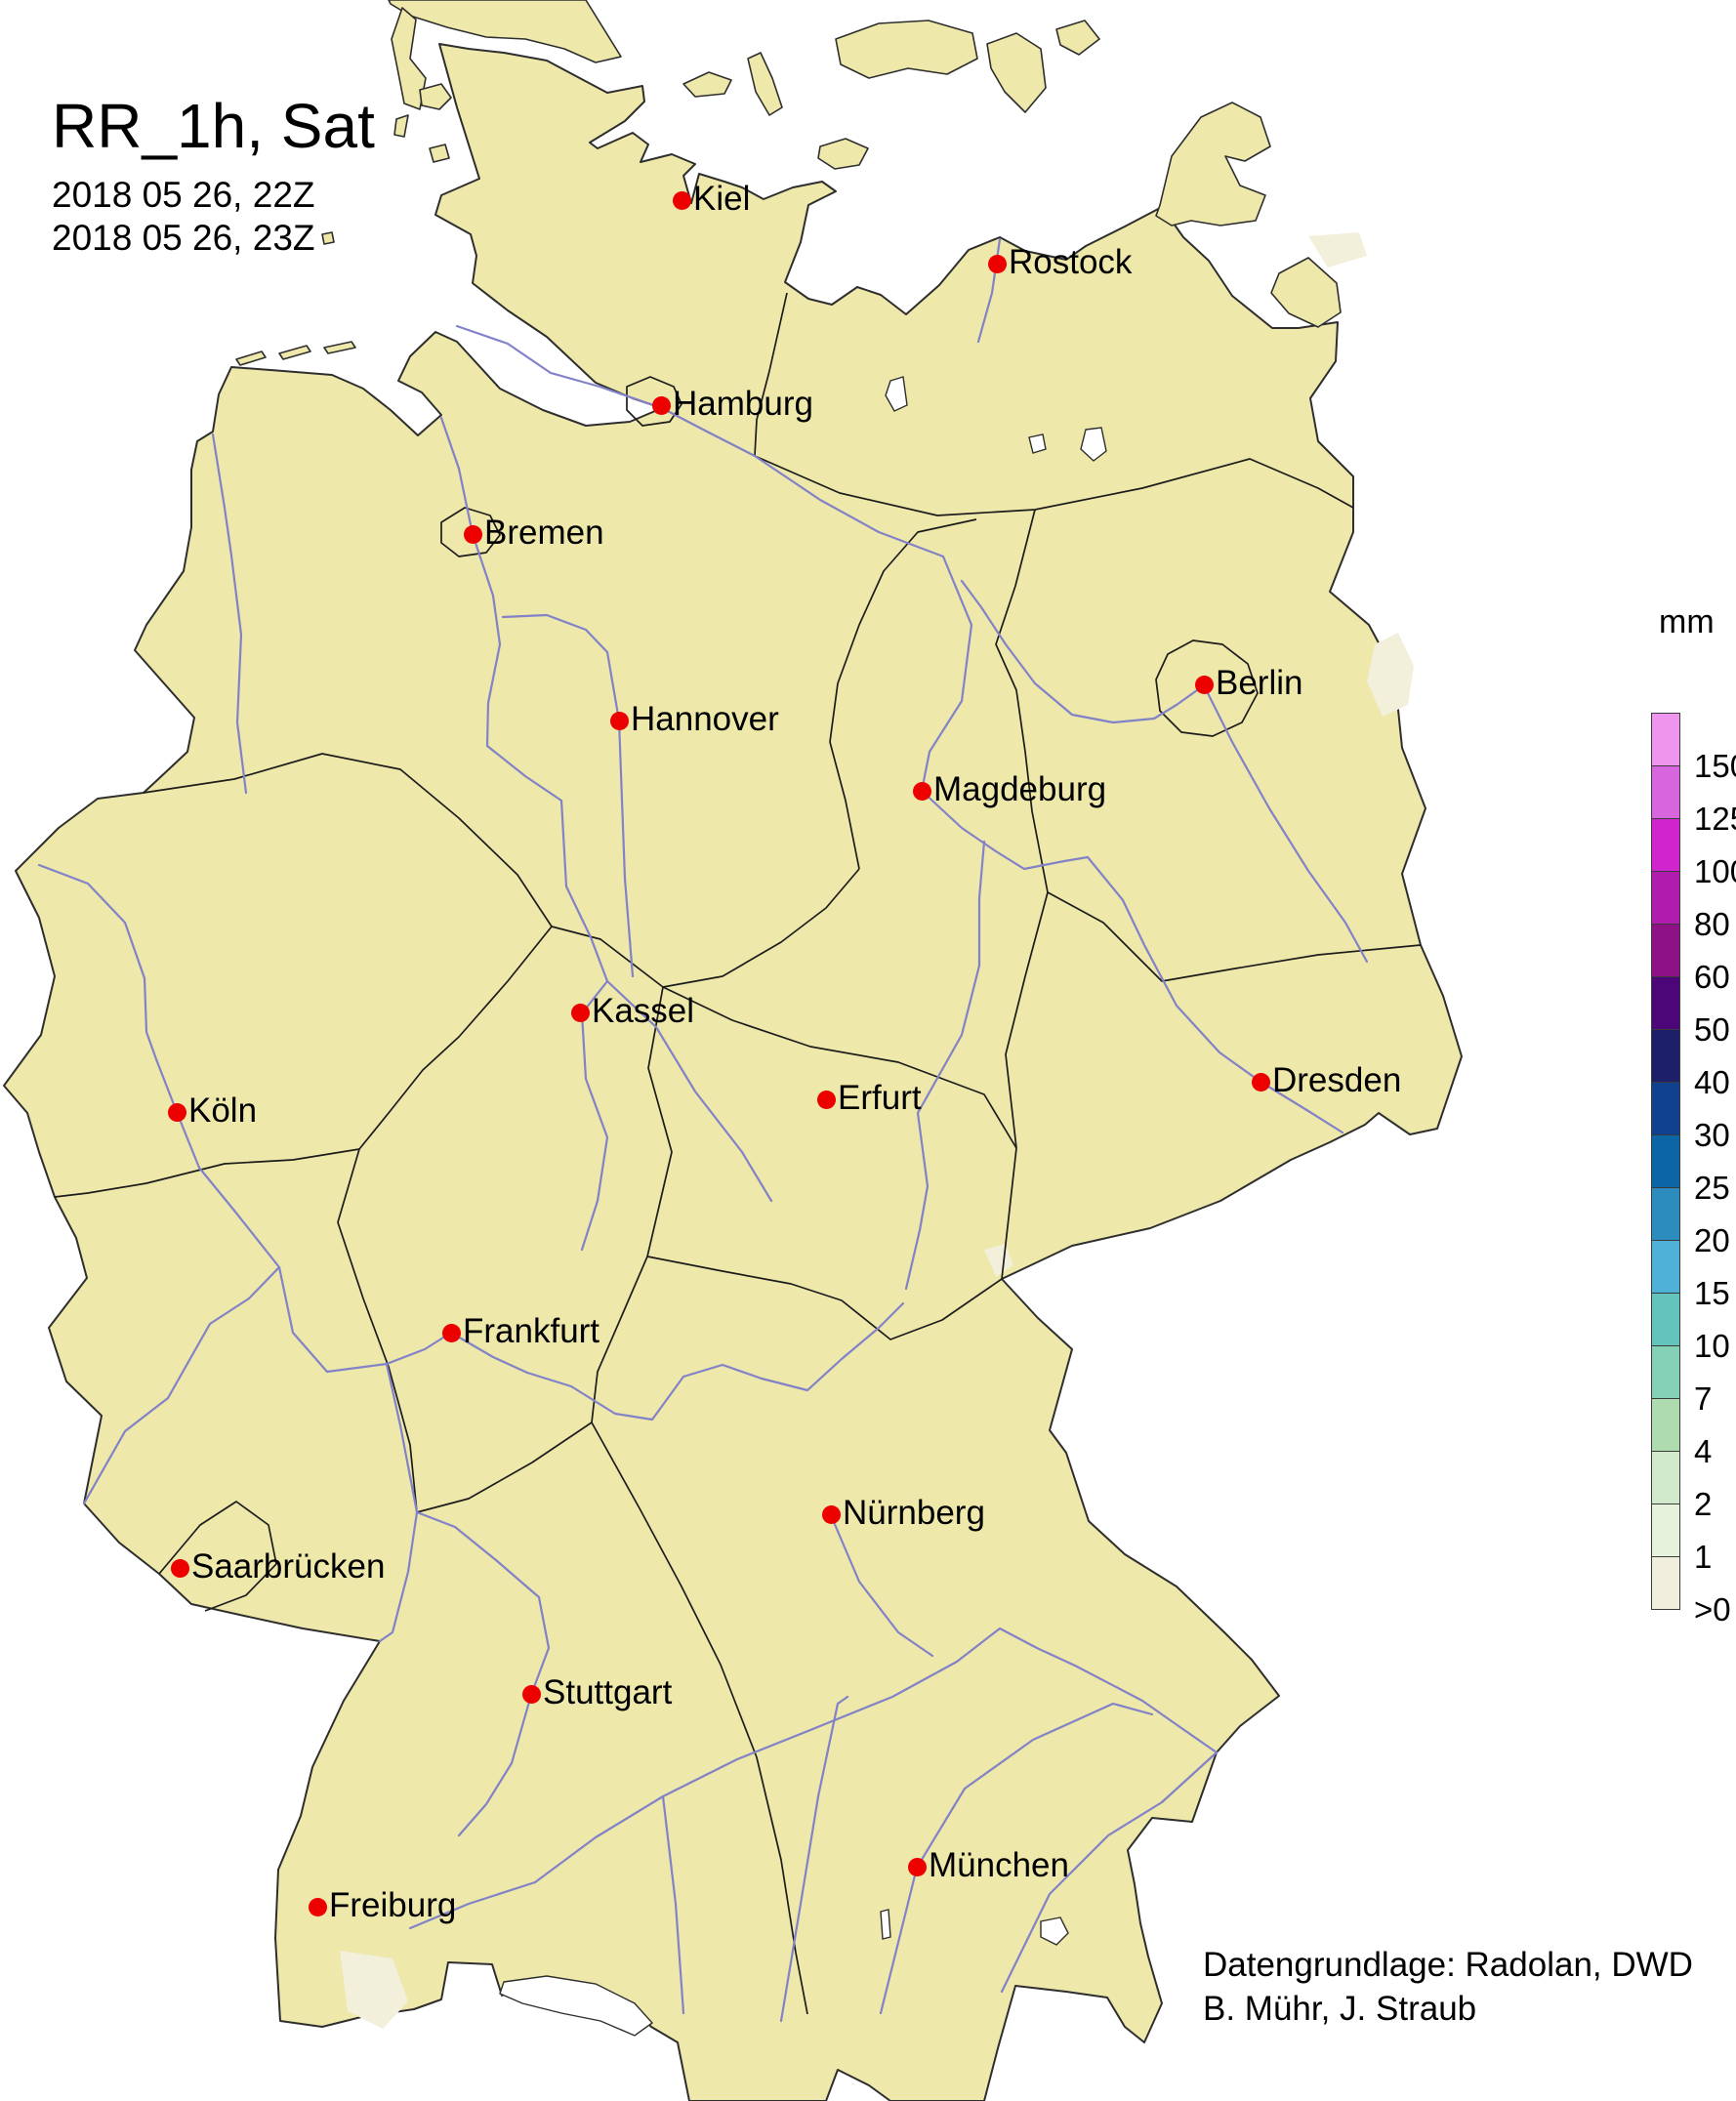  I want to click on city-label-frankfurt: Frankfurt, so click(531, 1331).